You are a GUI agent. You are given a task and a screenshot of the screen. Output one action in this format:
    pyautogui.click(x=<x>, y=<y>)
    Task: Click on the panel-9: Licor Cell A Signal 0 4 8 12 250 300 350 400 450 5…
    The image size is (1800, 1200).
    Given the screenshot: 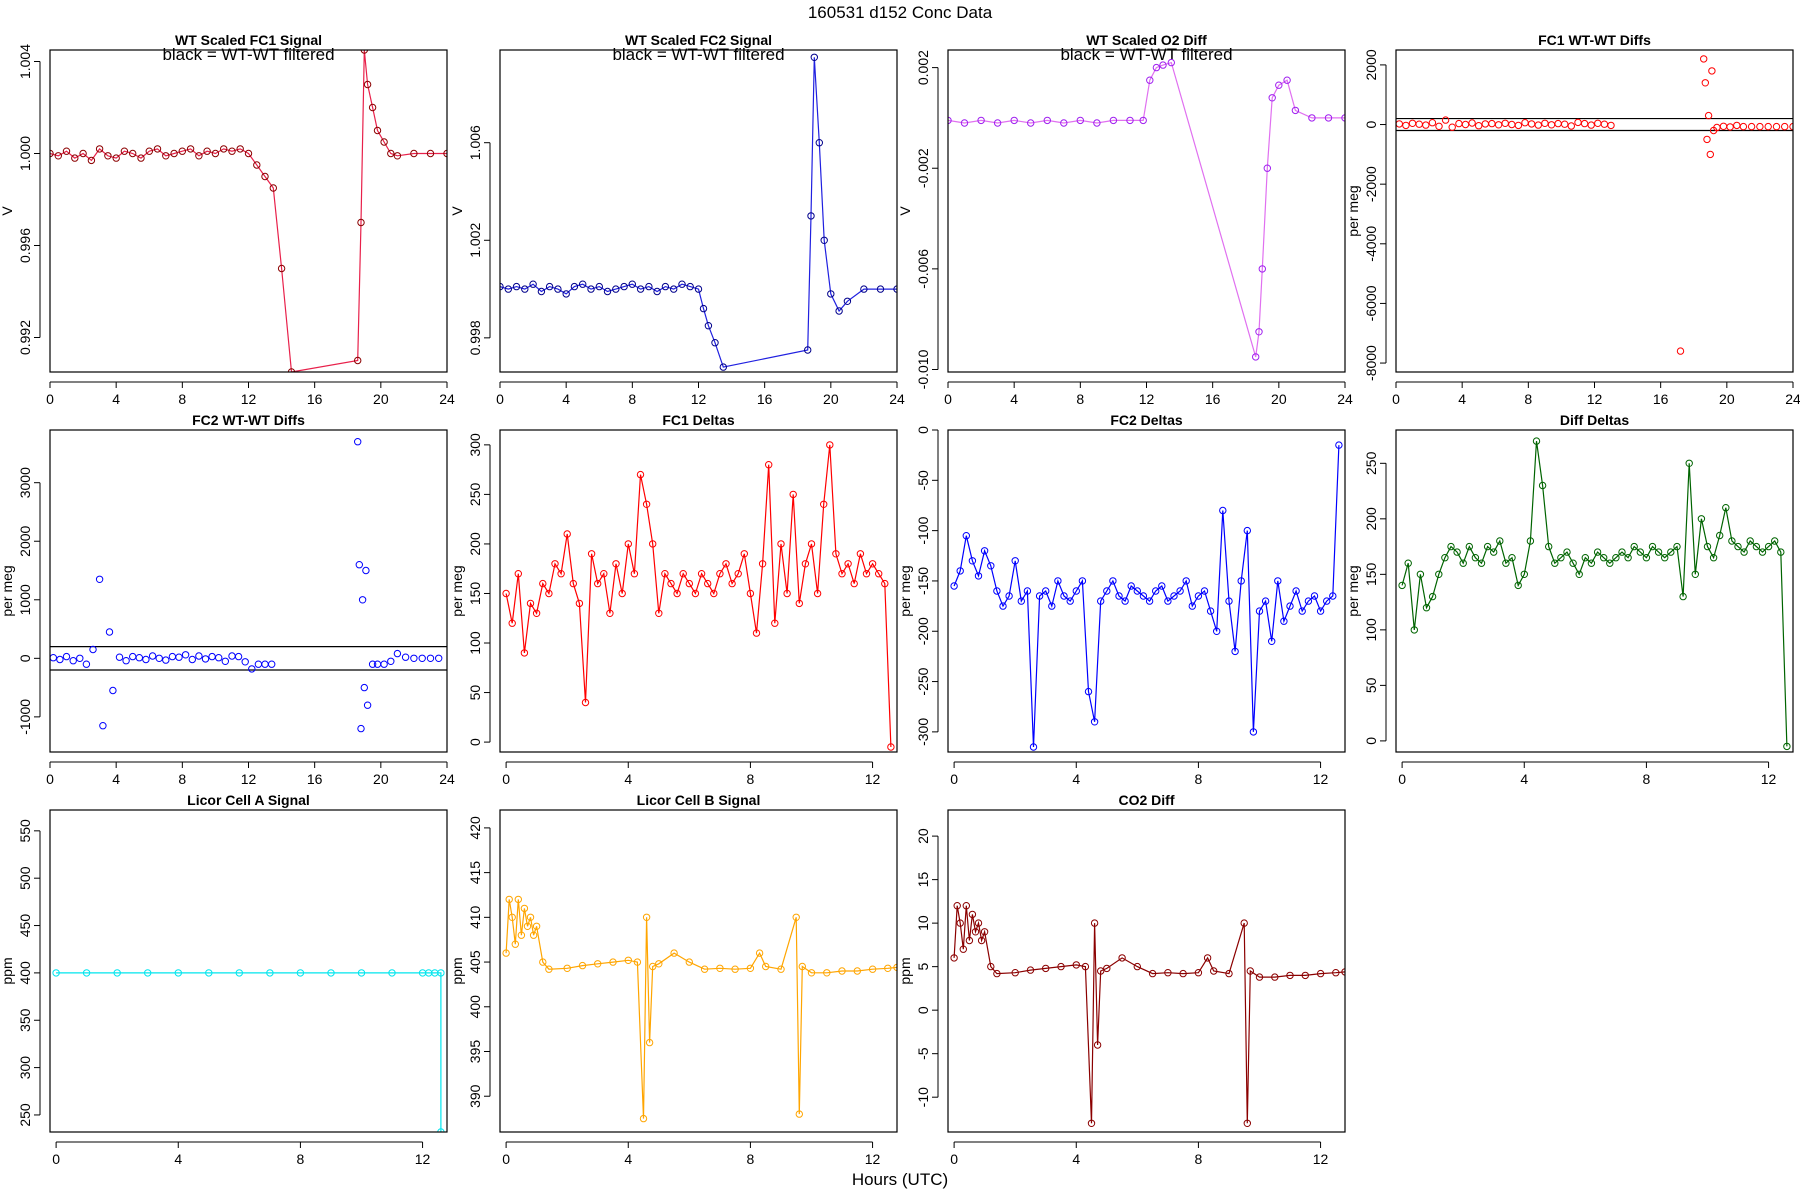 What is the action you would take?
    pyautogui.click(x=224, y=979)
    